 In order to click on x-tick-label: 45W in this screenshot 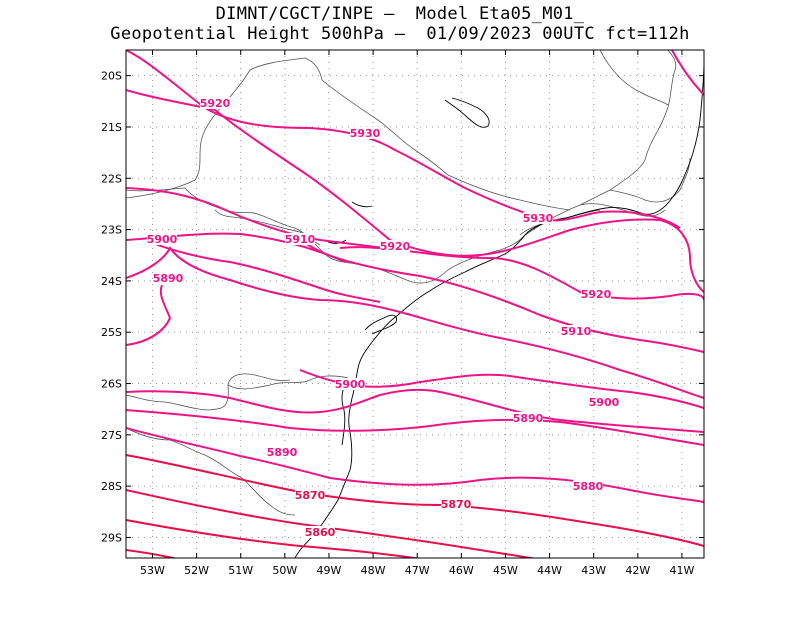, I will do `click(505, 570)`.